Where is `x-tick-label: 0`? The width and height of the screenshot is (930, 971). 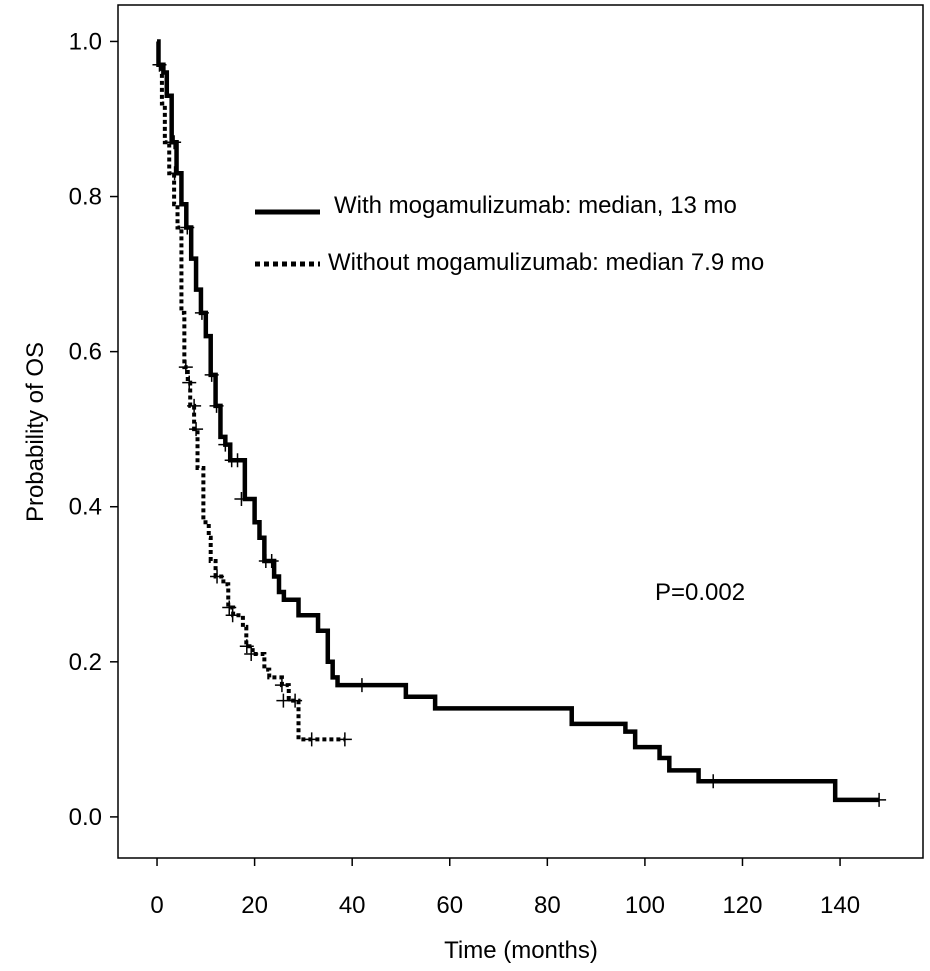 x-tick-label: 0 is located at coordinates (156, 905).